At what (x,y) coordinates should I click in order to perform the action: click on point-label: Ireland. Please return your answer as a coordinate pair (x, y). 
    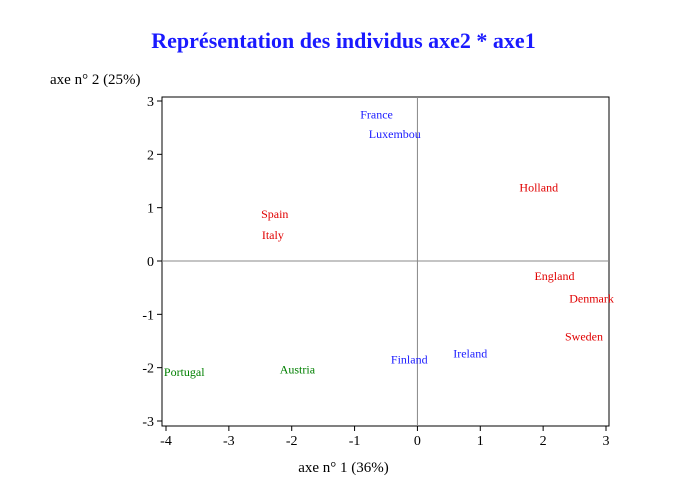
    Looking at the image, I should click on (470, 353).